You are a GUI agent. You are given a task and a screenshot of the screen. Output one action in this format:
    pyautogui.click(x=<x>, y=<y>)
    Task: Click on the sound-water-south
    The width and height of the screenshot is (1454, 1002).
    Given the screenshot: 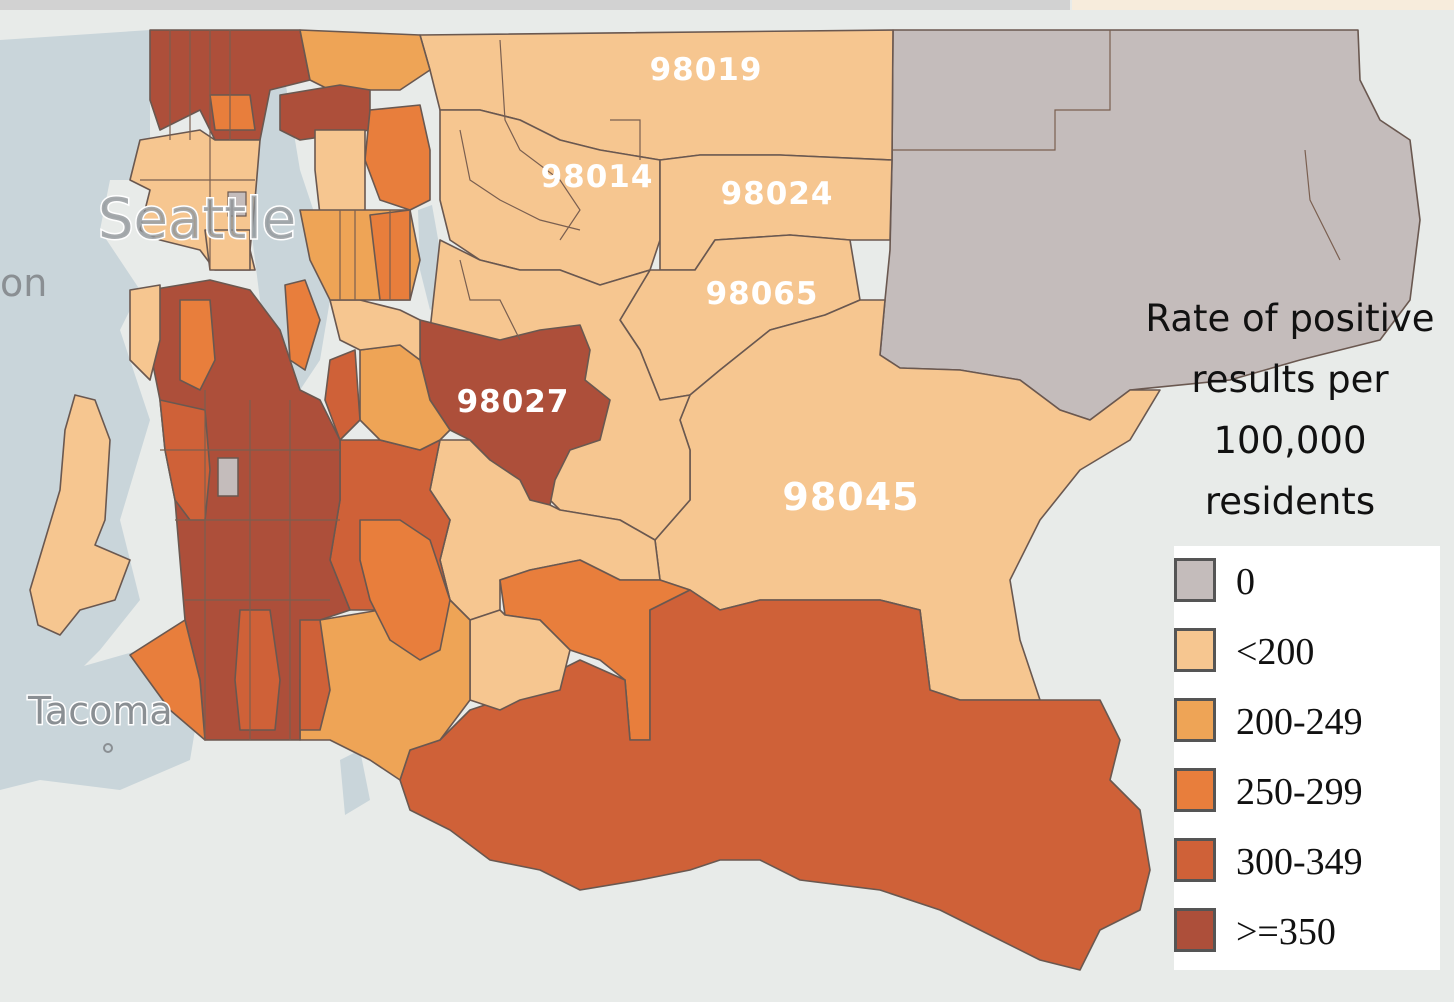 What is the action you would take?
    pyautogui.click(x=100, y=720)
    